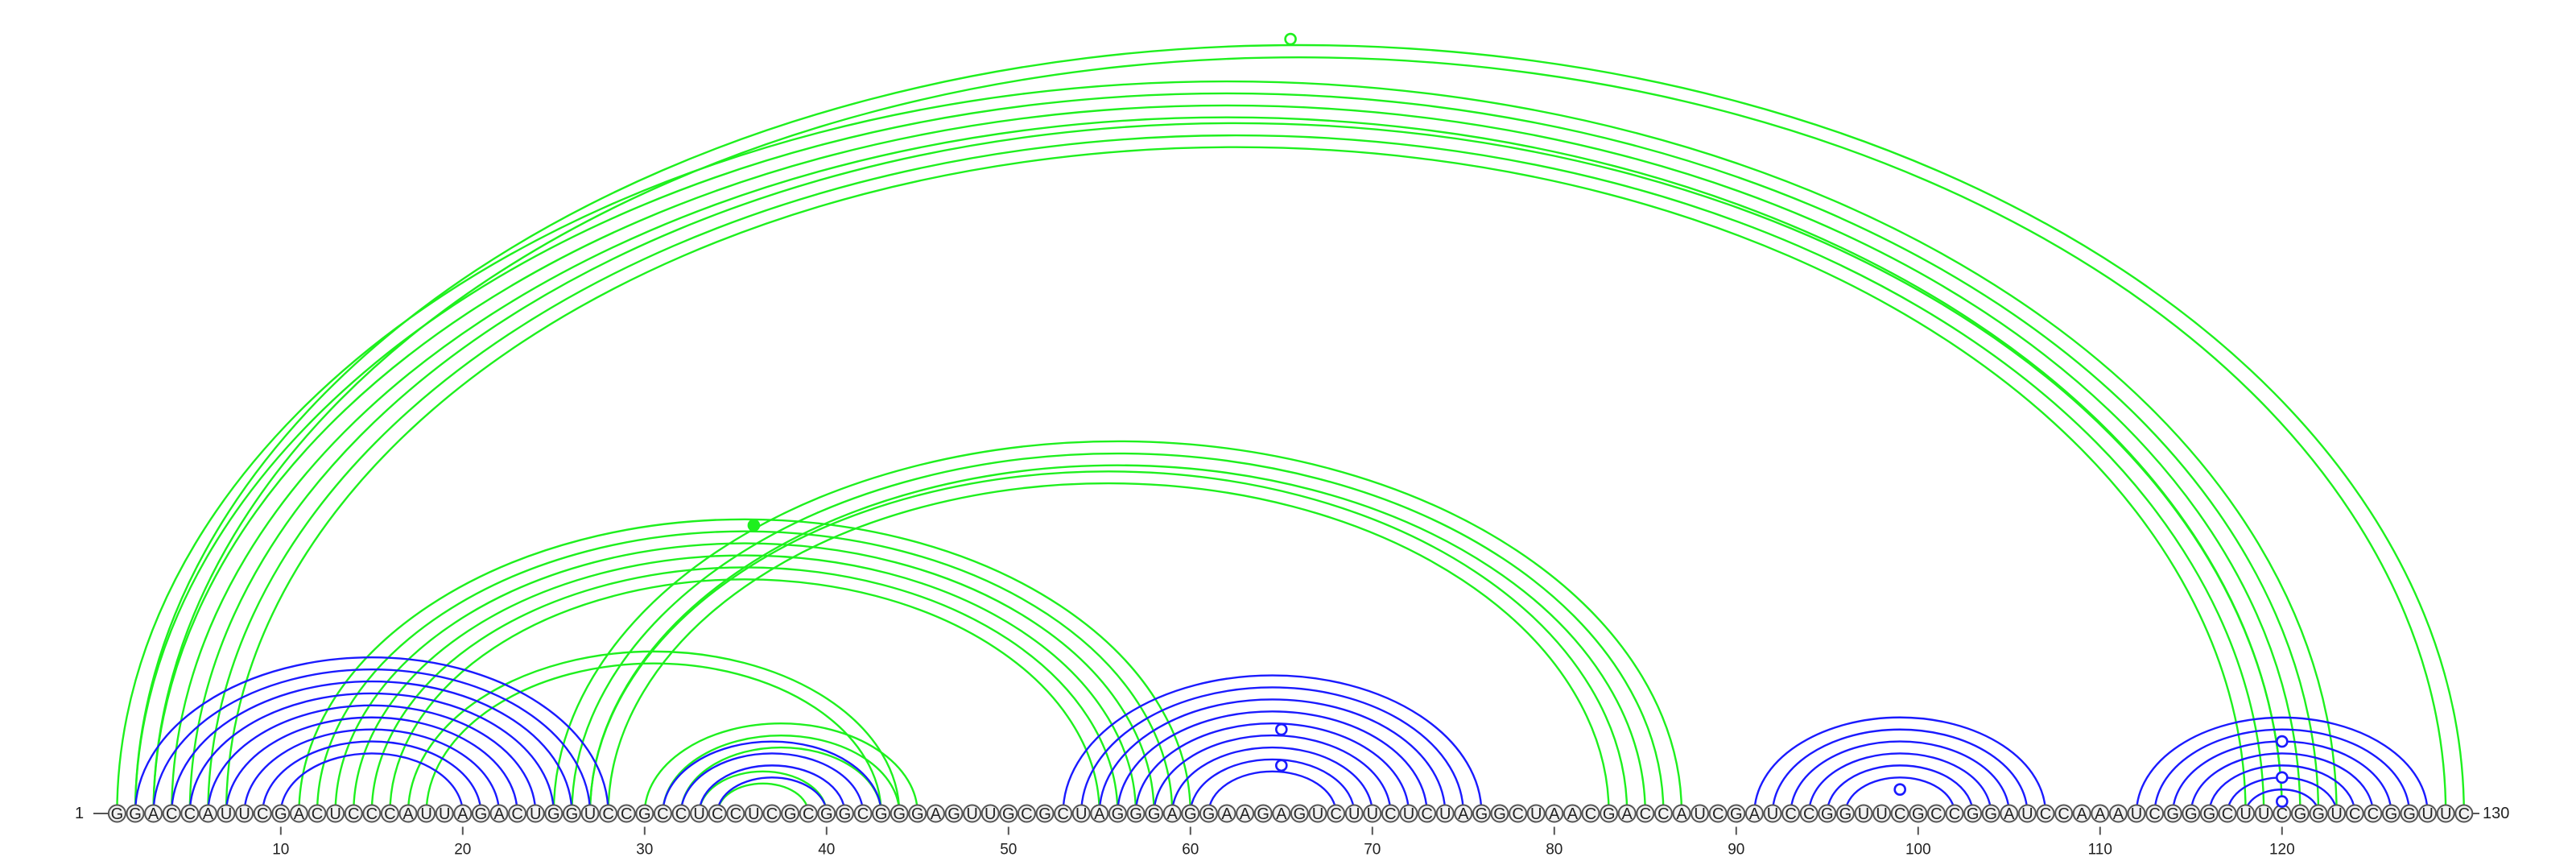 Image resolution: width=2576 pixels, height=861 pixels. Describe the element at coordinates (1283, 842) in the screenshot. I see `position-axis: 10 20 30 40 50 60 70 80 90 100 110 120` at that location.